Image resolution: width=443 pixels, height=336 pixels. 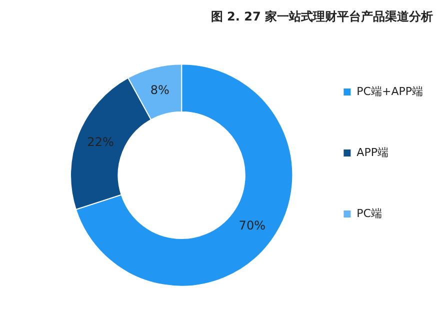 What do you see at coordinates (252, 225) in the screenshot?
I see `data-label: 70%` at bounding box center [252, 225].